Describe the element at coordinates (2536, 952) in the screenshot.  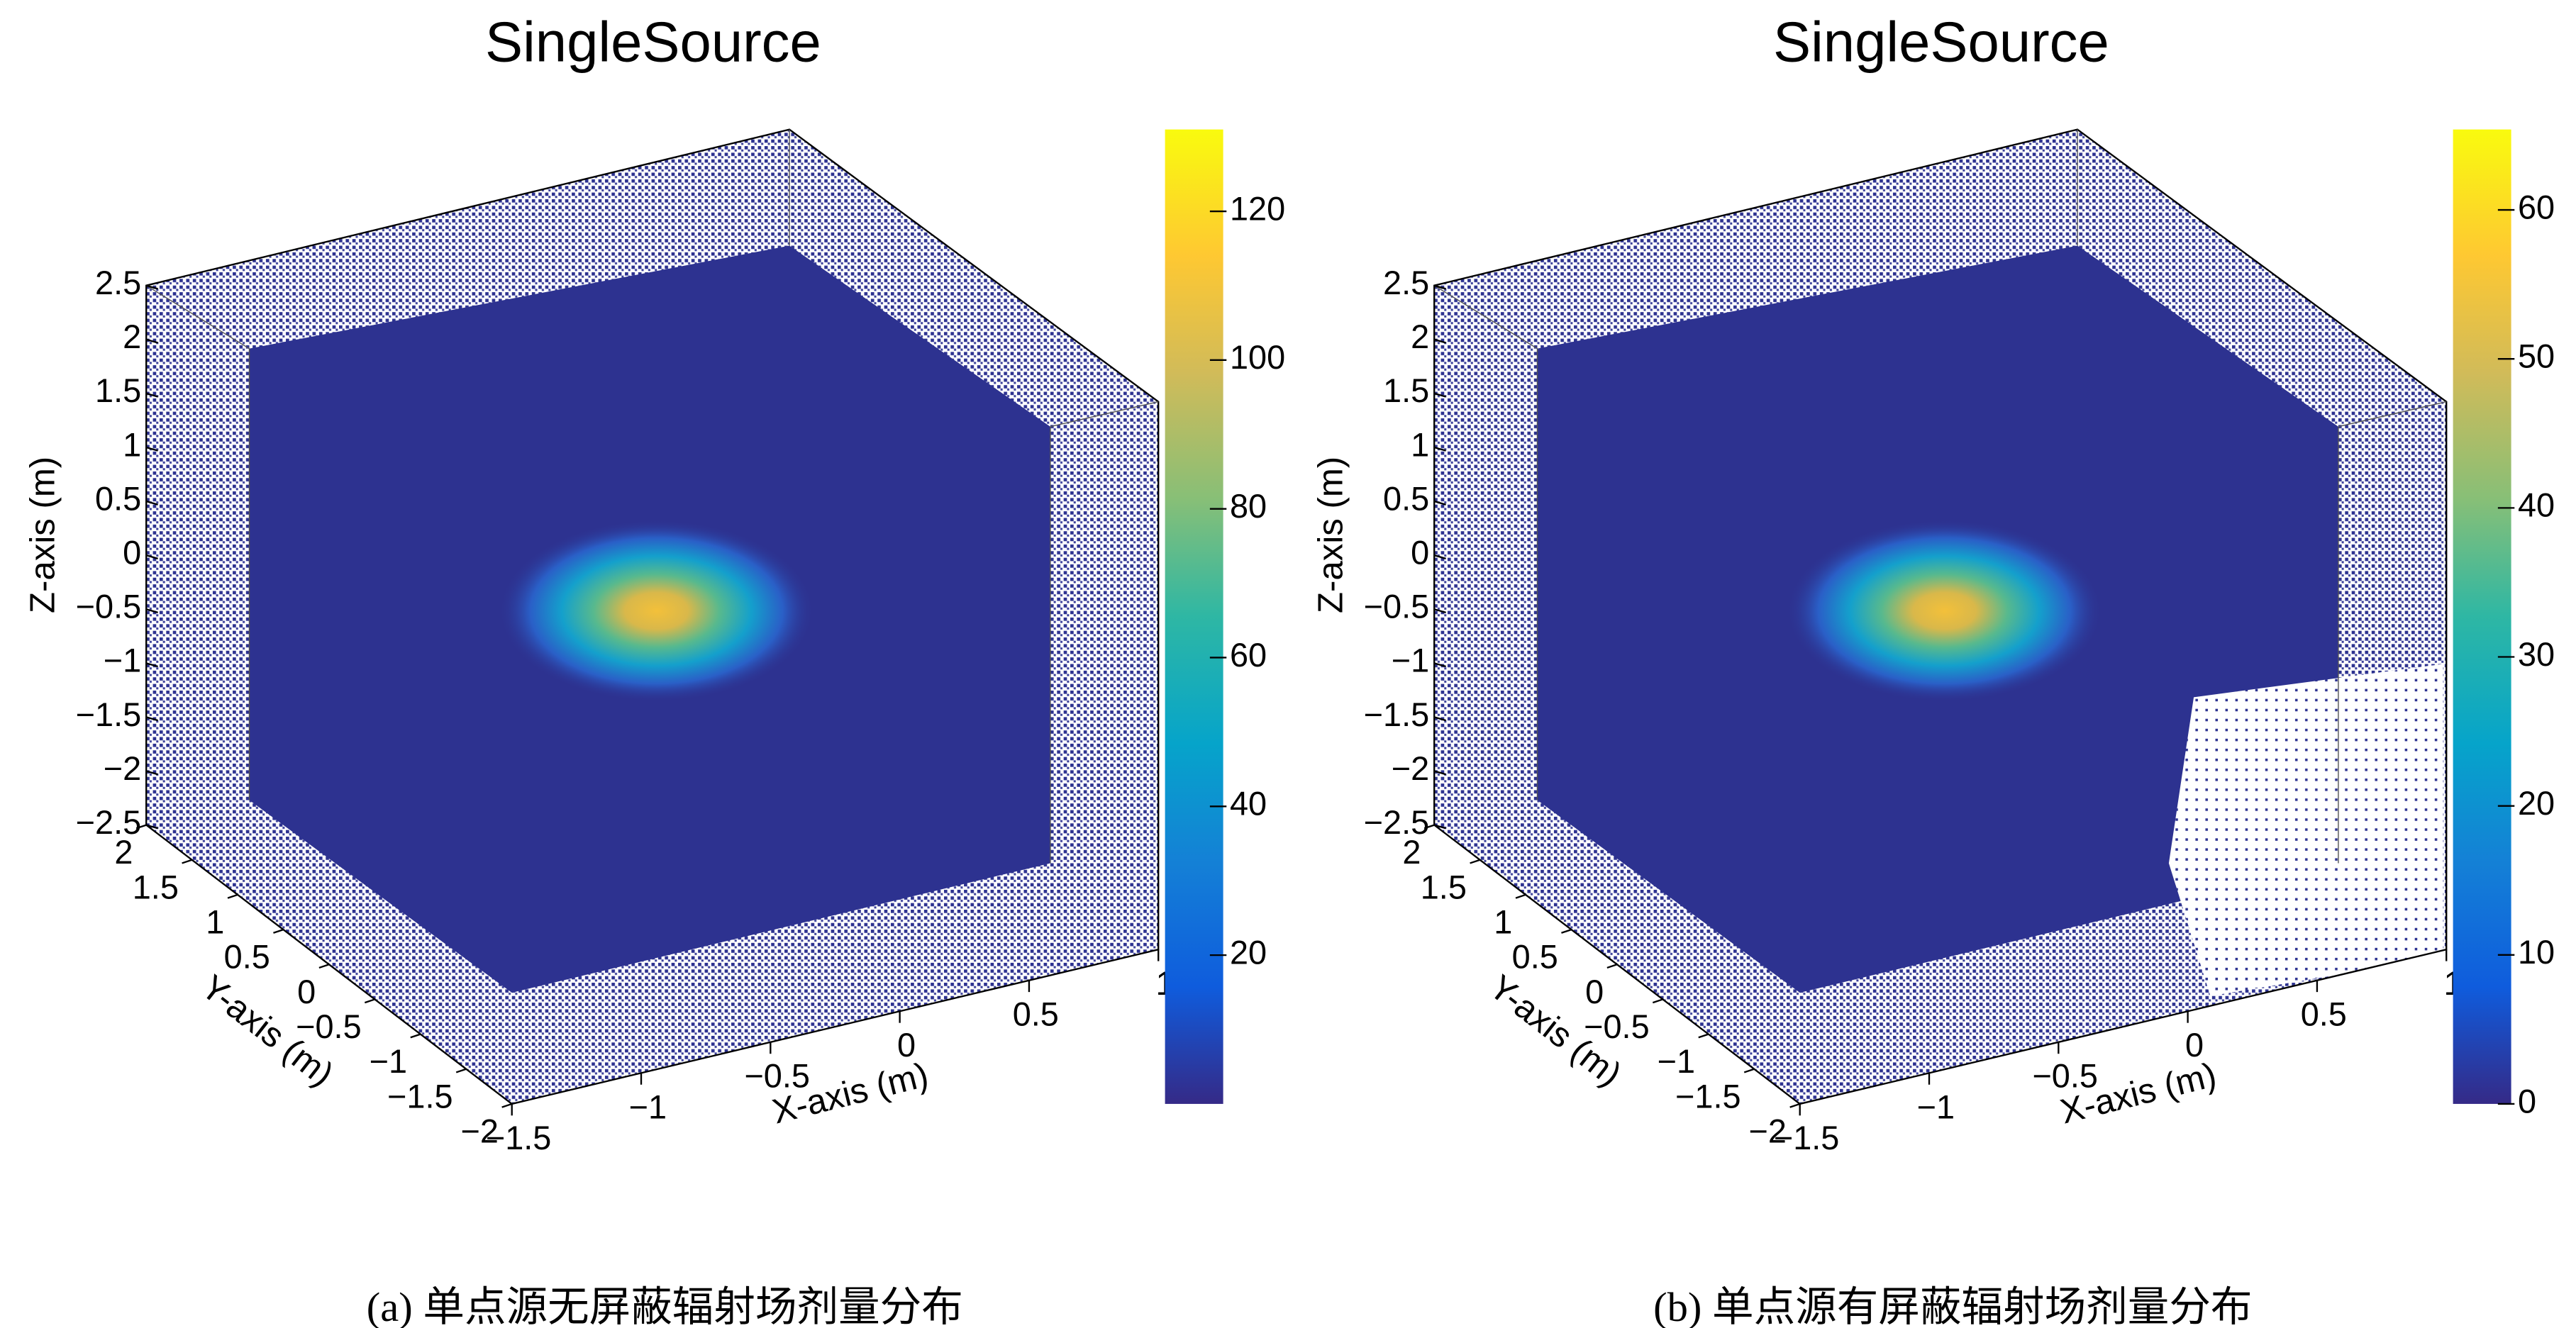
I see `colorbar-tick-label: 10` at that location.